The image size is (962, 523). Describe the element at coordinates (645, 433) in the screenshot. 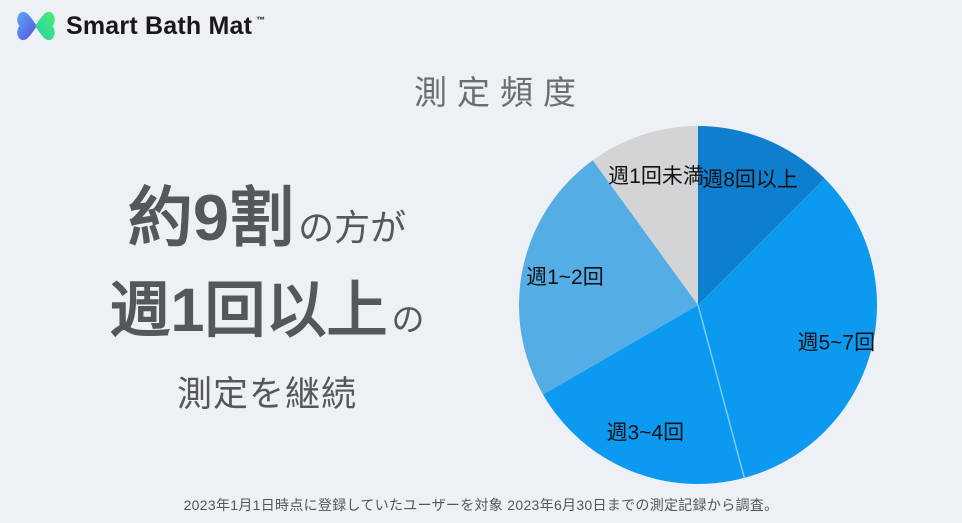

I see `pie-slice-label-2: 週3~4回` at that location.